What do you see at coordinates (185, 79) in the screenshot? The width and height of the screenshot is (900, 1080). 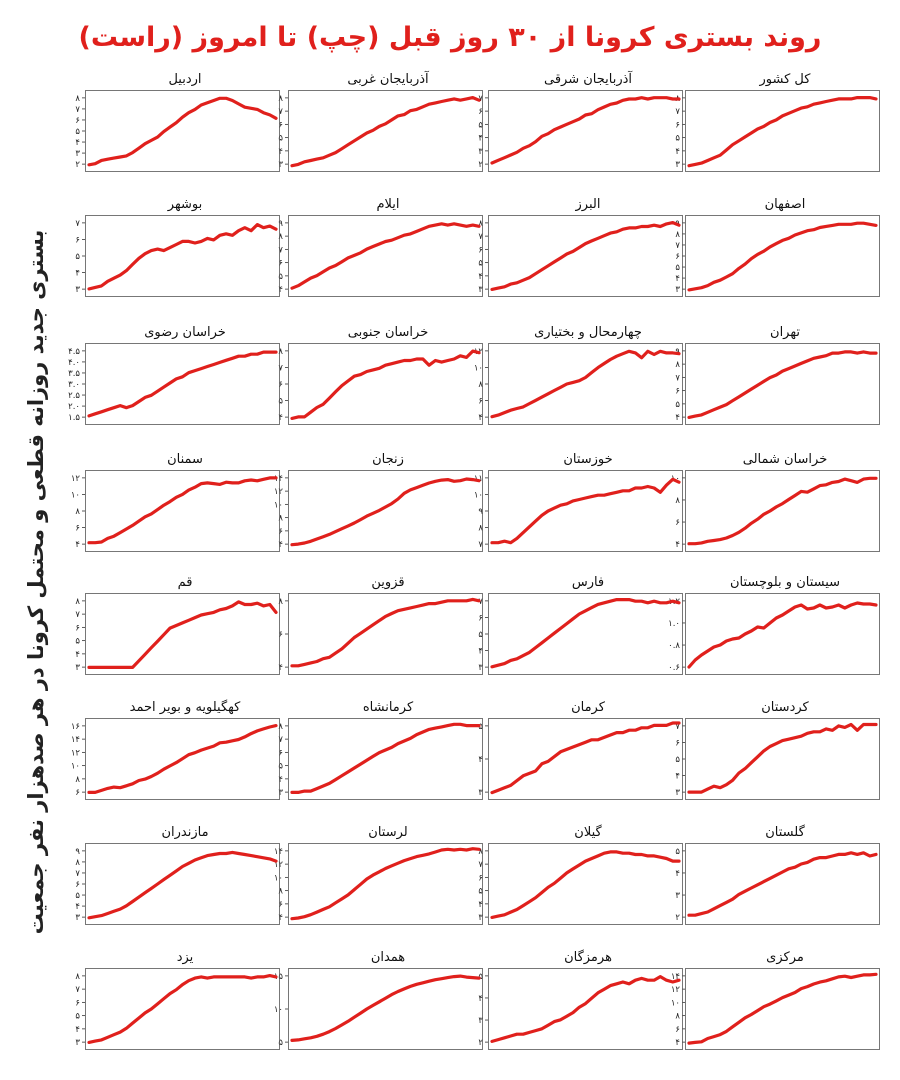 I see `panel-title: اردبیل` at bounding box center [185, 79].